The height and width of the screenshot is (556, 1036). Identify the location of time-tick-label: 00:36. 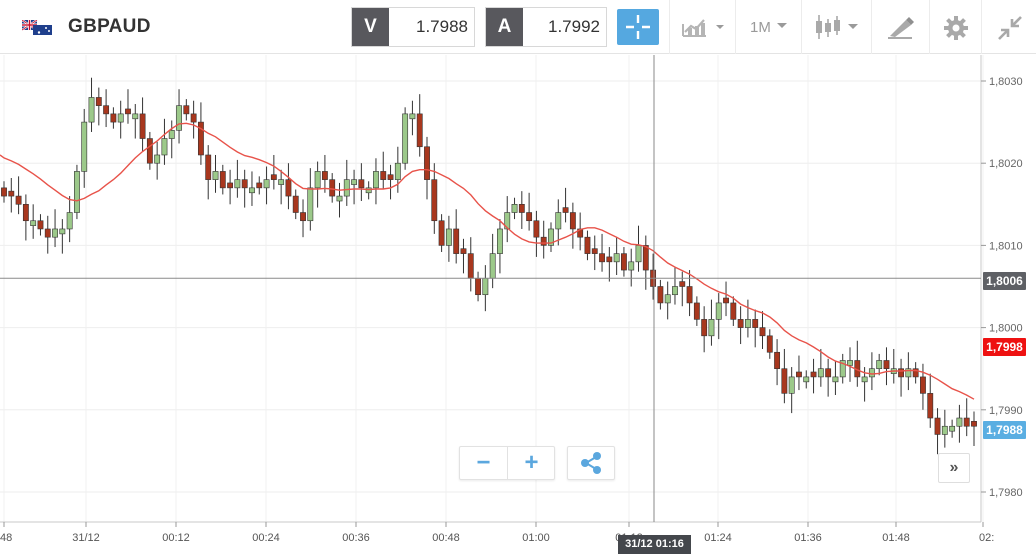
(356, 538).